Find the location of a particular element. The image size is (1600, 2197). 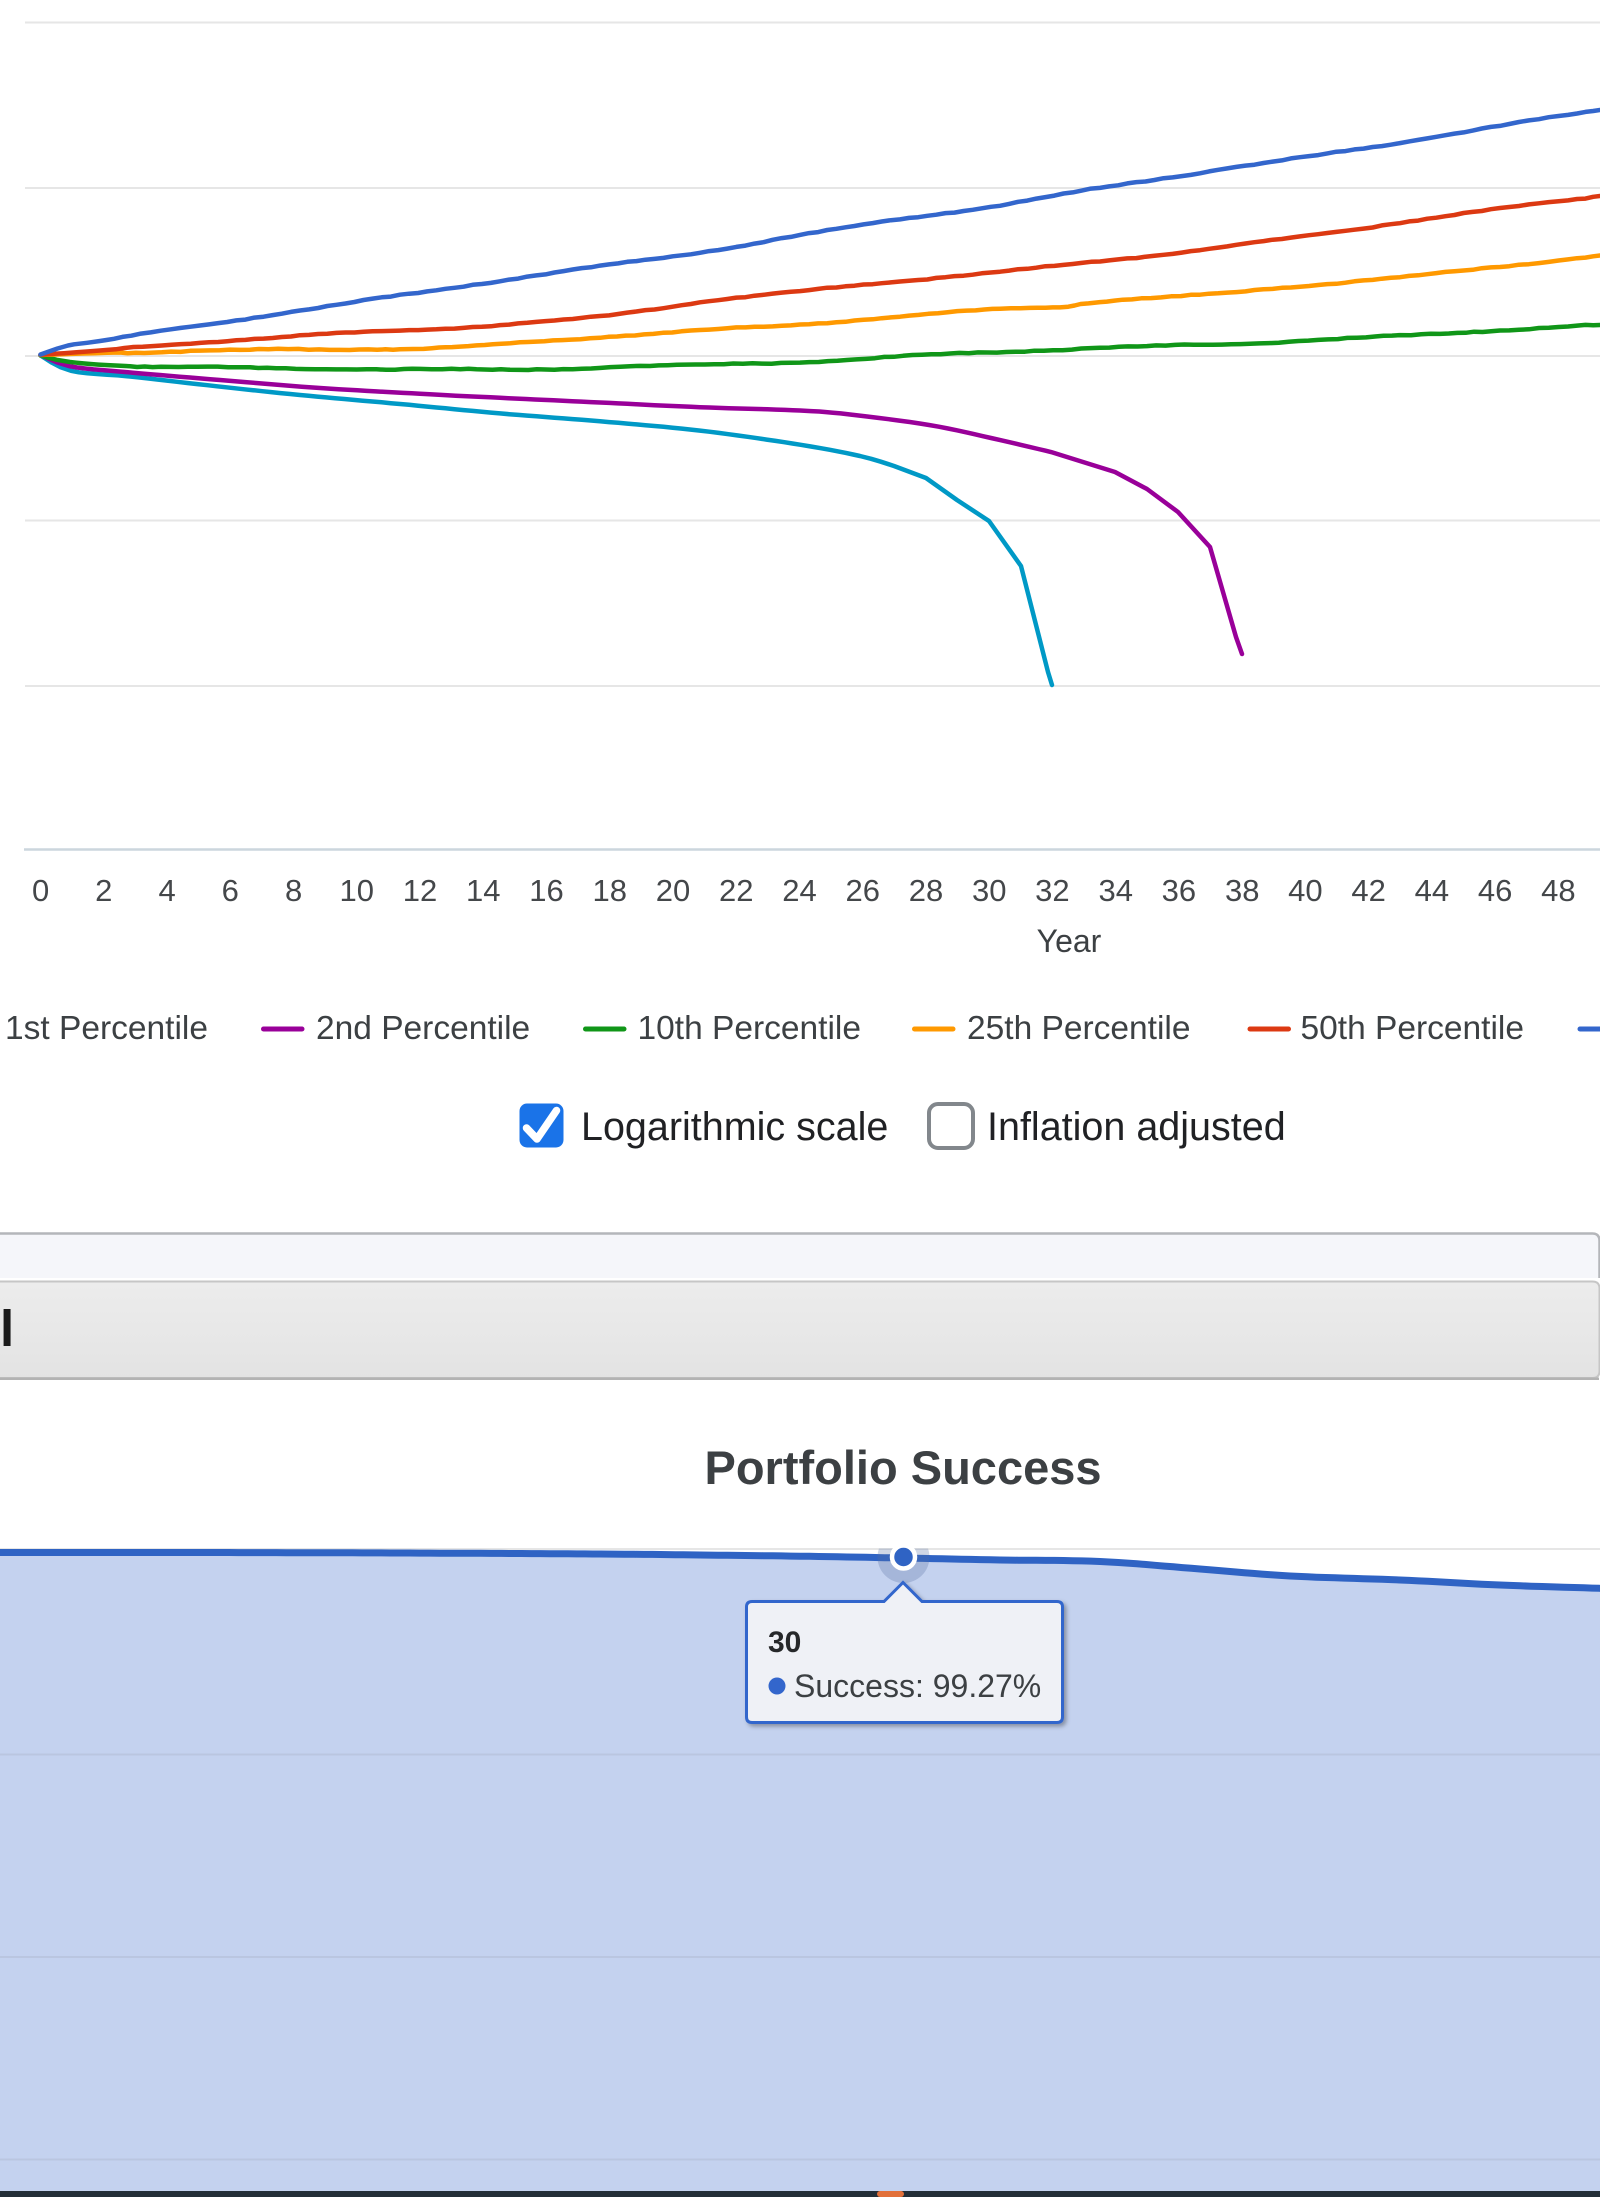

svg-text: 20 is located at coordinates (673, 890).